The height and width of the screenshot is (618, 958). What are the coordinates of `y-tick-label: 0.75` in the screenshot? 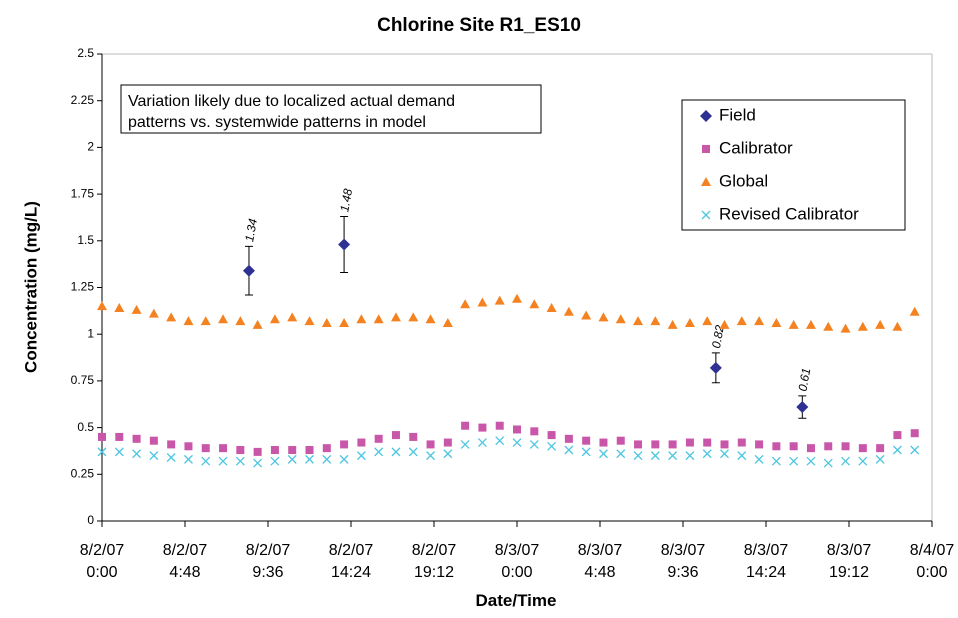 It's located at (83, 380).